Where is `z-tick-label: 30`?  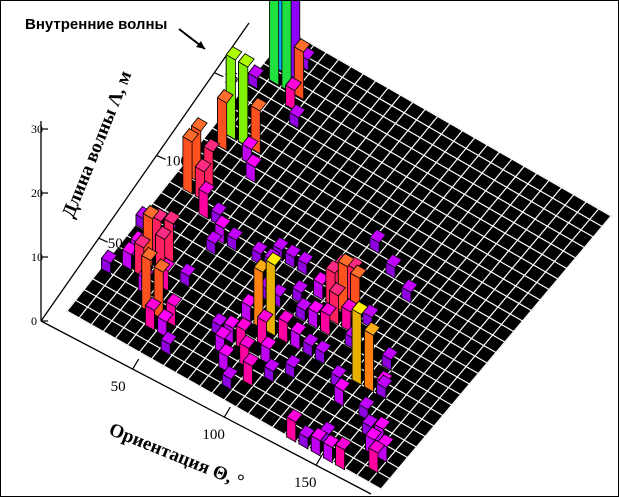 z-tick-label: 30 is located at coordinates (37, 129).